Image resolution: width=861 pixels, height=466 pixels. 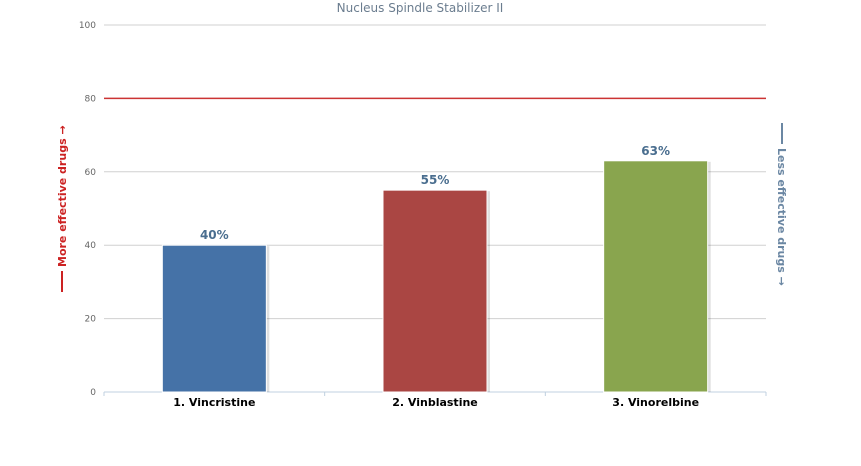 I want to click on y-tick-label: 0, so click(x=93, y=393).